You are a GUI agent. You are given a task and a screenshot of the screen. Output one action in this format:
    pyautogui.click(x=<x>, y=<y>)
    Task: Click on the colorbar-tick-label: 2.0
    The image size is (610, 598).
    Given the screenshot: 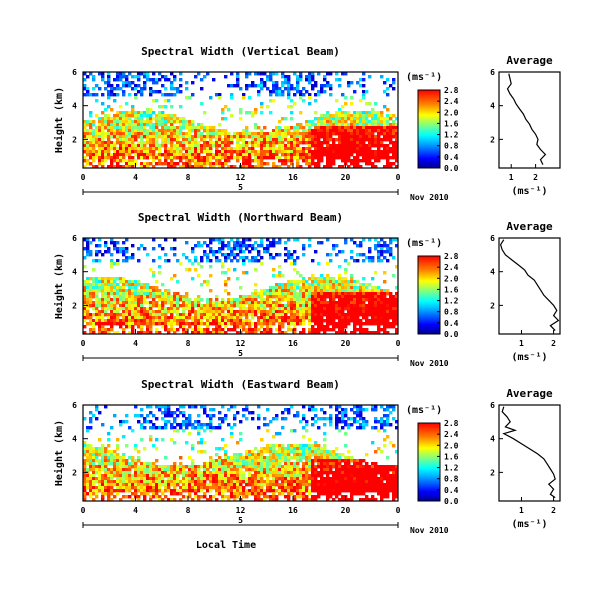 What is the action you would take?
    pyautogui.click(x=451, y=278)
    